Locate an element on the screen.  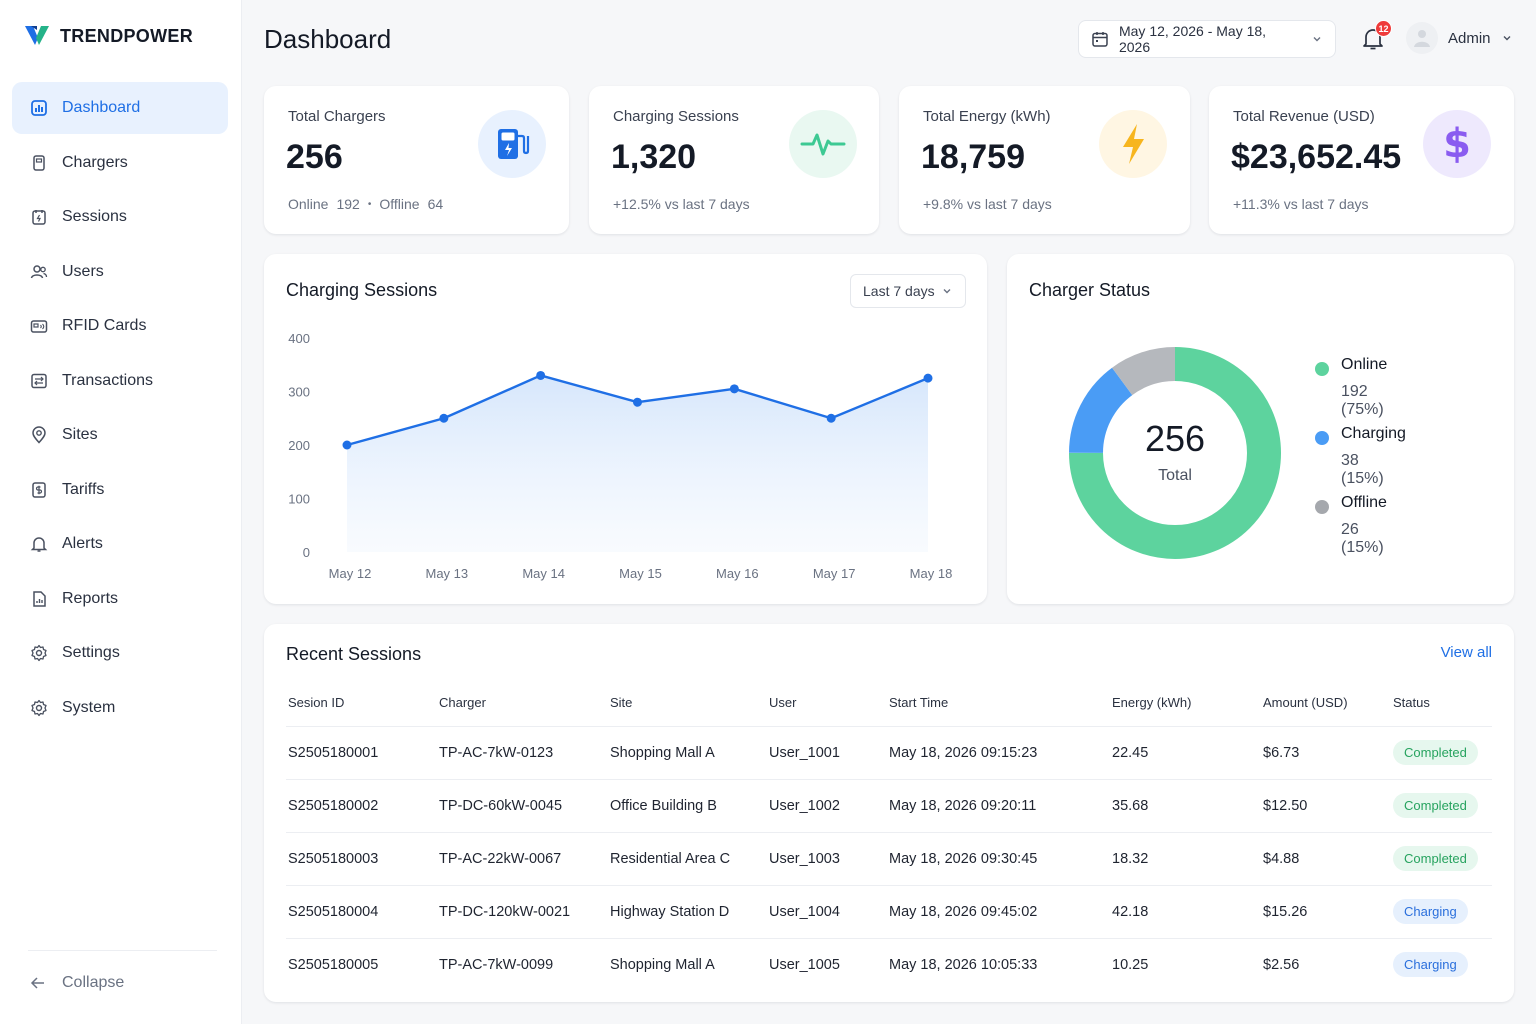
table-cell: User_1004 is located at coordinates (827, 912).